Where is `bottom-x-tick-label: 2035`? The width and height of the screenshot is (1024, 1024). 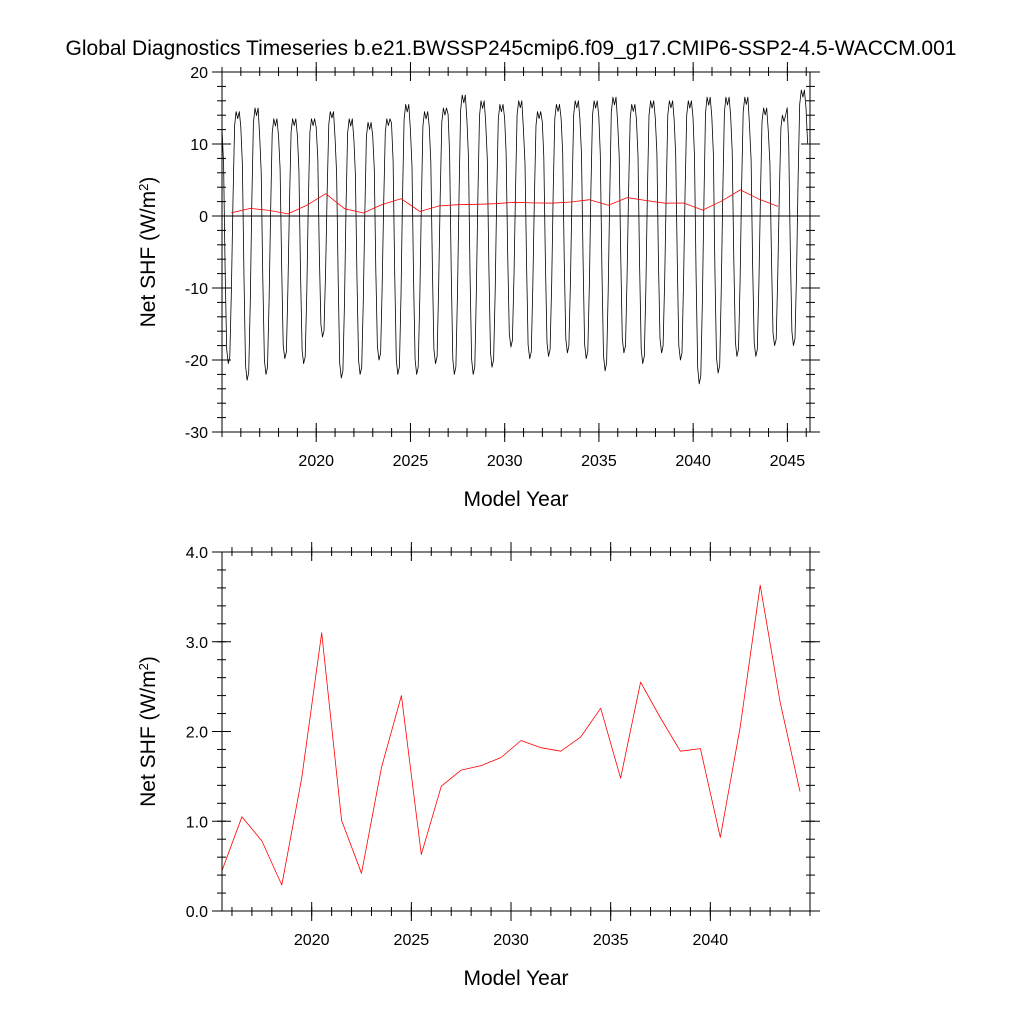
bottom-x-tick-label: 2035 is located at coordinates (611, 940).